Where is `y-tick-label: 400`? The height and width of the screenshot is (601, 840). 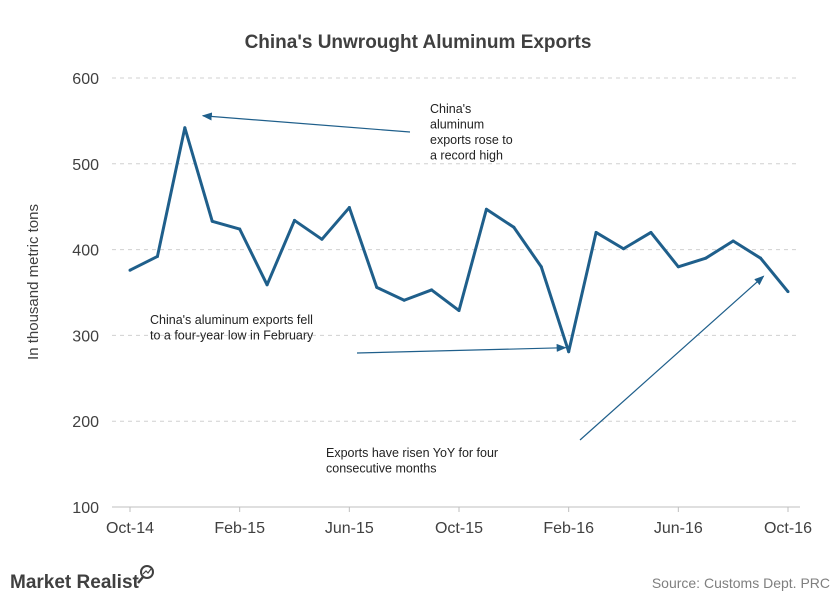
y-tick-label: 400 is located at coordinates (85, 251).